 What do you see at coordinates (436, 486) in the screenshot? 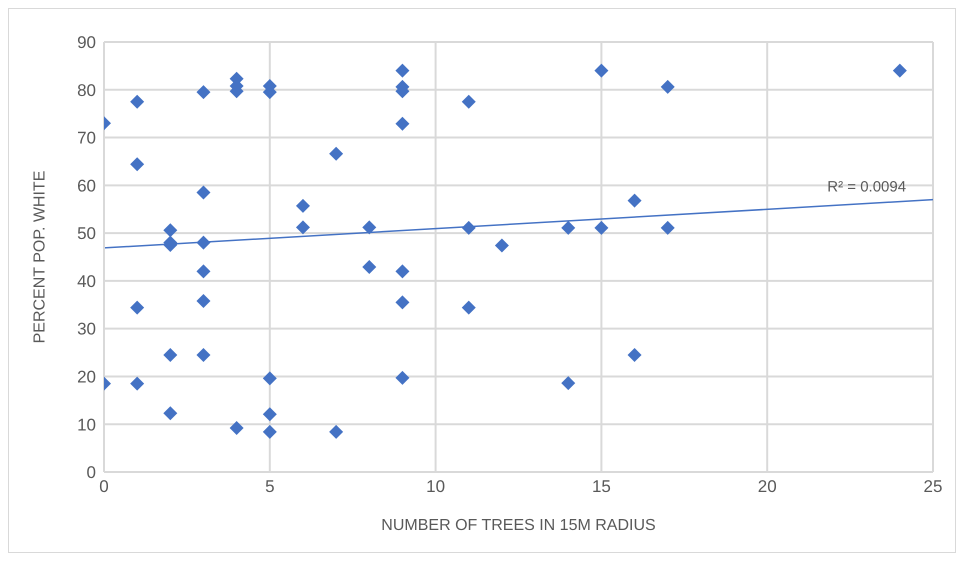
I see `x-tick-label: 10` at bounding box center [436, 486].